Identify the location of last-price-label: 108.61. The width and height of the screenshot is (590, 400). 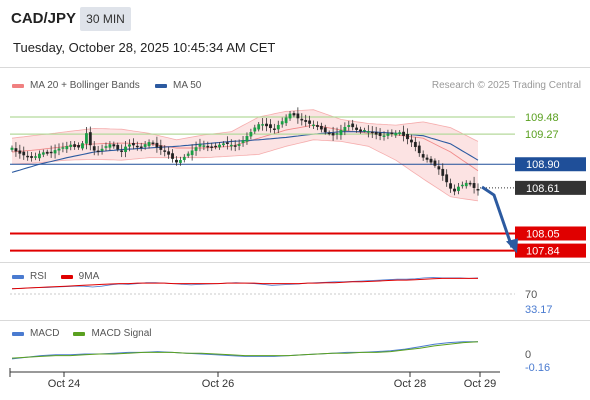
(543, 189).